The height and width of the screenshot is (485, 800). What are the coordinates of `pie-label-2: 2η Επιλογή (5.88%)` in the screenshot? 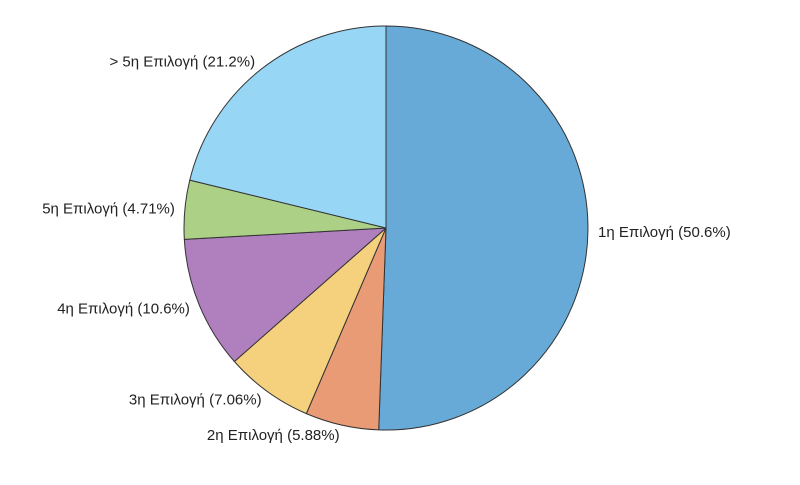 It's located at (273, 435).